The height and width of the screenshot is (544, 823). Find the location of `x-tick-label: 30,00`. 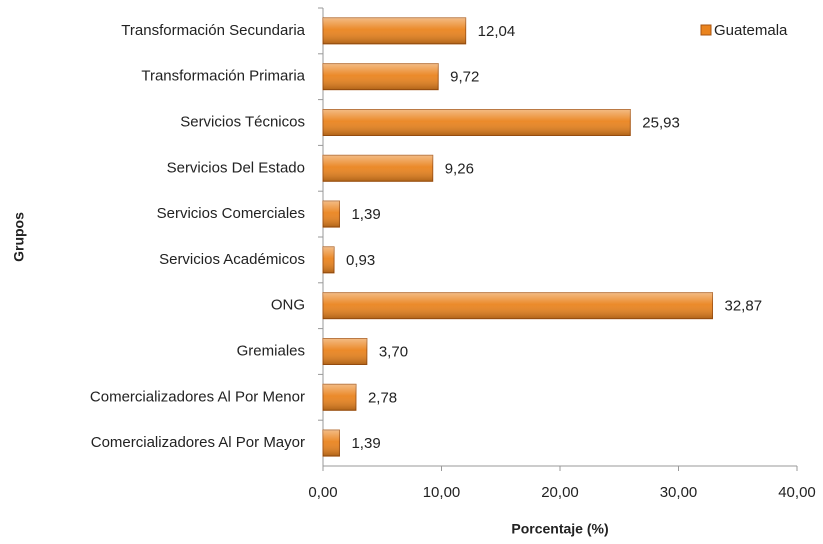

x-tick-label: 30,00 is located at coordinates (679, 492).